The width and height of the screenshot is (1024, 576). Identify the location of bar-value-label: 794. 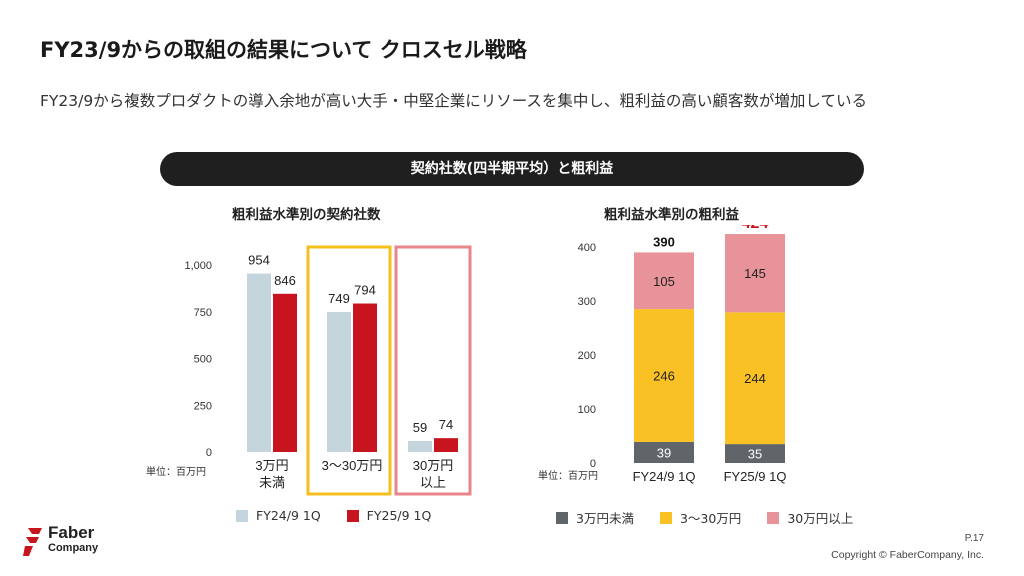
(365, 290).